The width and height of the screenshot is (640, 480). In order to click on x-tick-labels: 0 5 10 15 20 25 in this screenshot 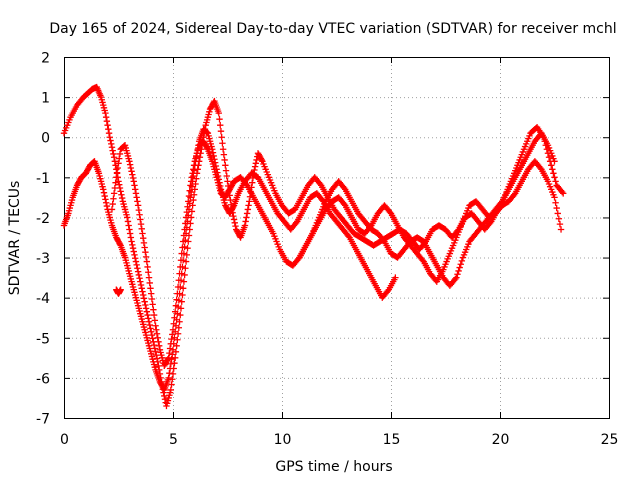, I will do `click(339, 440)`.